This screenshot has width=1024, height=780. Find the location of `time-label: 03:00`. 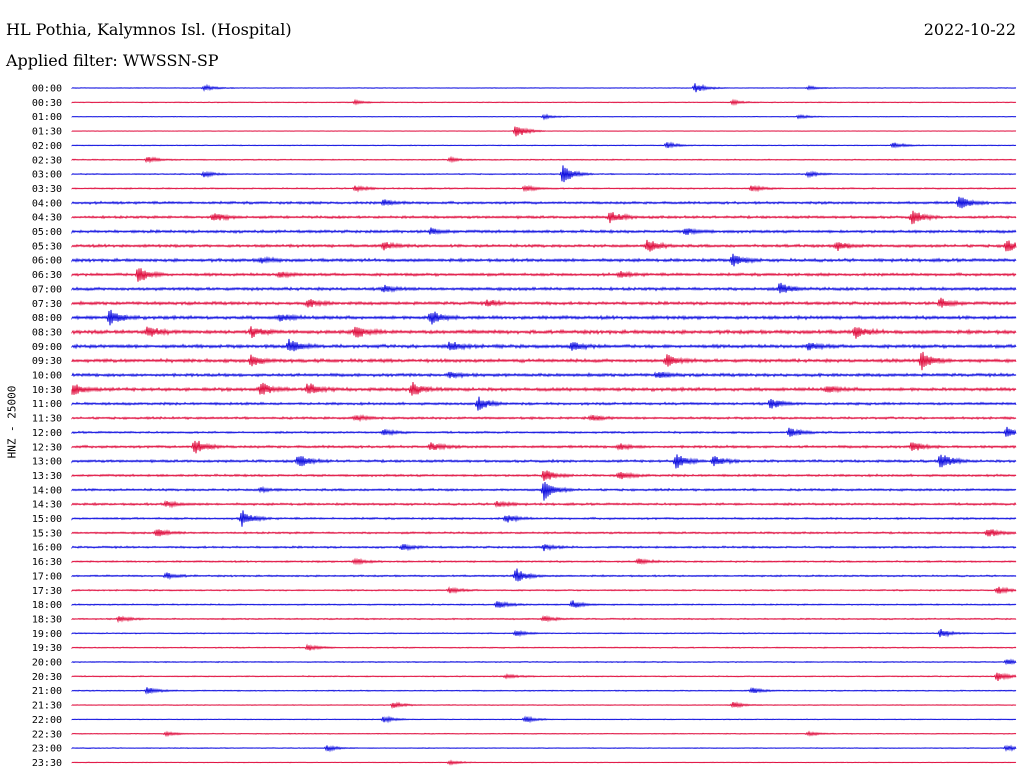

time-label: 03:00 is located at coordinates (47, 175).